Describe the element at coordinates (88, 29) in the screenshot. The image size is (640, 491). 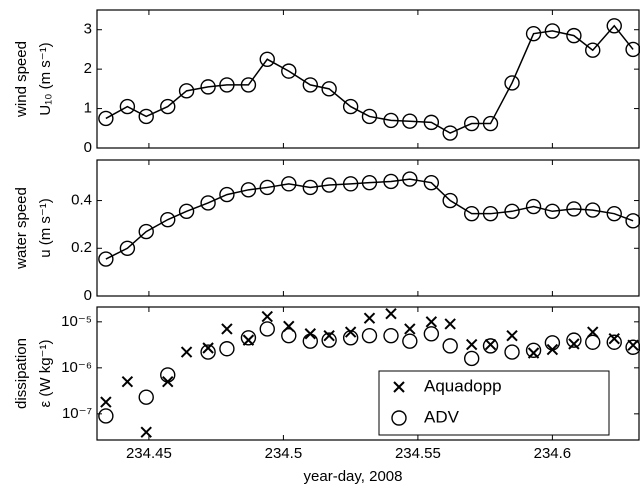
I see `y-tick-label: 3` at that location.